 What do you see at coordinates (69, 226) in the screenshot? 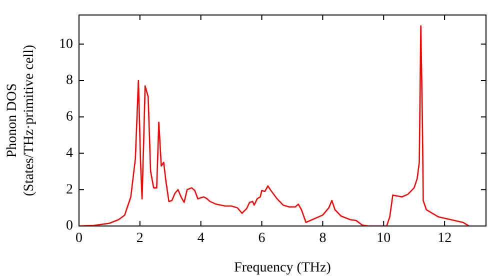
I see `y-tick-label: 0` at bounding box center [69, 226].